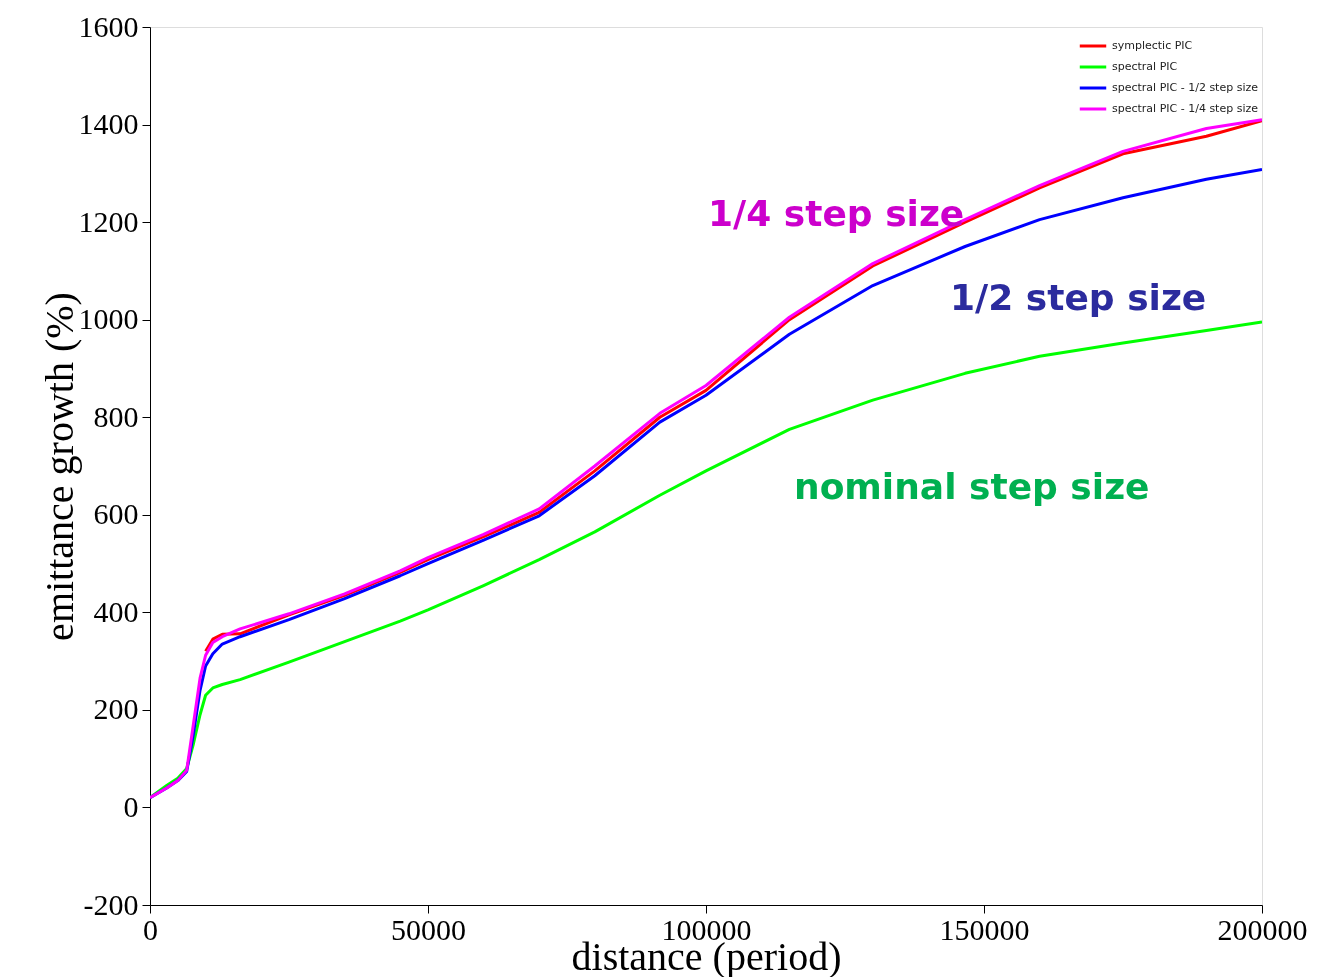  Describe the element at coordinates (972, 486) in the screenshot. I see `annotation: nominal step size` at that location.